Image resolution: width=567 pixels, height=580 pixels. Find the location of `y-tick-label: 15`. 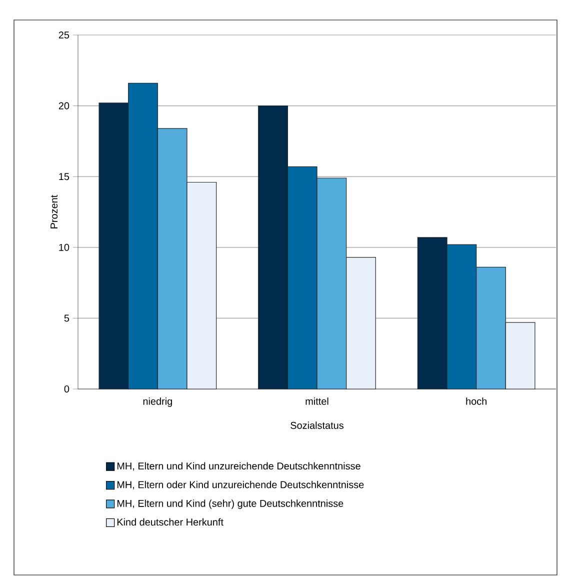

y-tick-label: 15 is located at coordinates (64, 176).